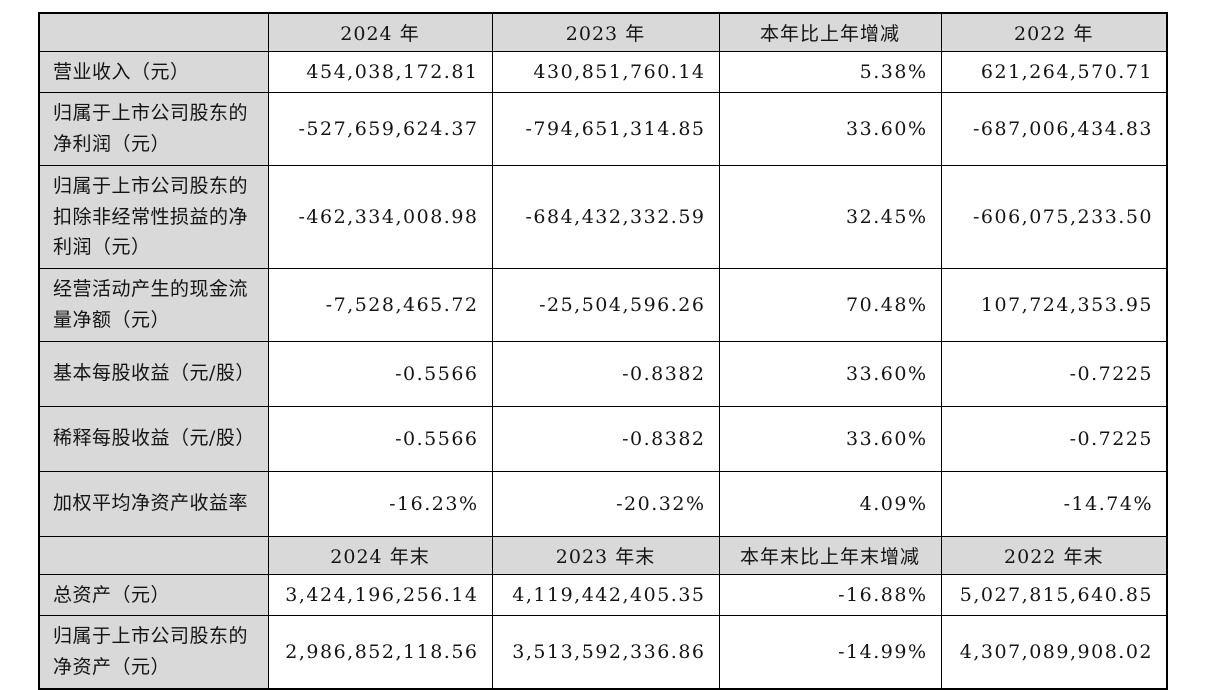 This screenshot has width=1230, height=690. I want to click on annual-header-row: 2024 年 2023 年 本年比上年增减 2022 年, so click(603, 32).